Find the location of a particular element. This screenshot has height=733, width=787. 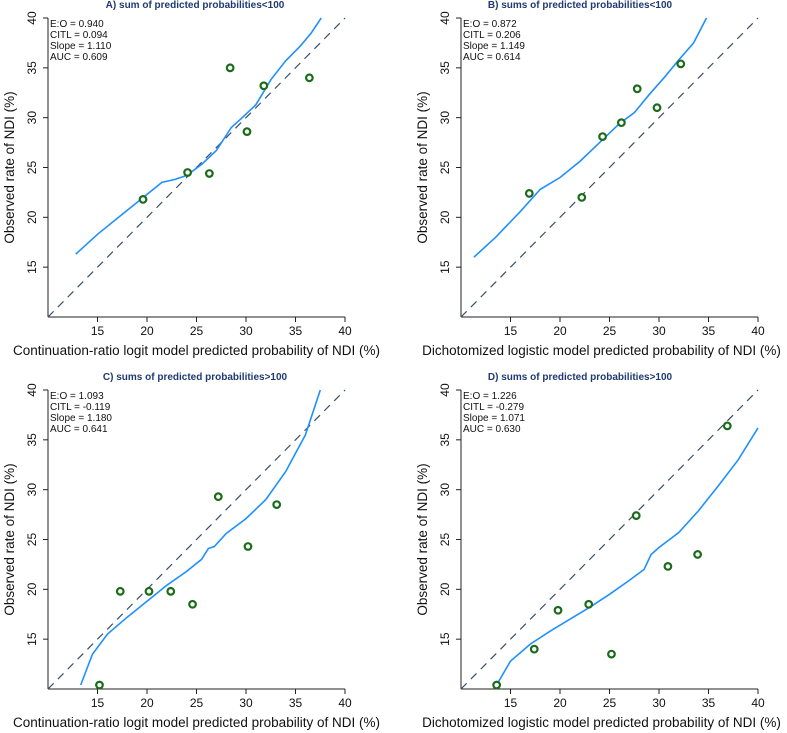

stat-line: CITL = 0.094 is located at coordinates (79, 35).